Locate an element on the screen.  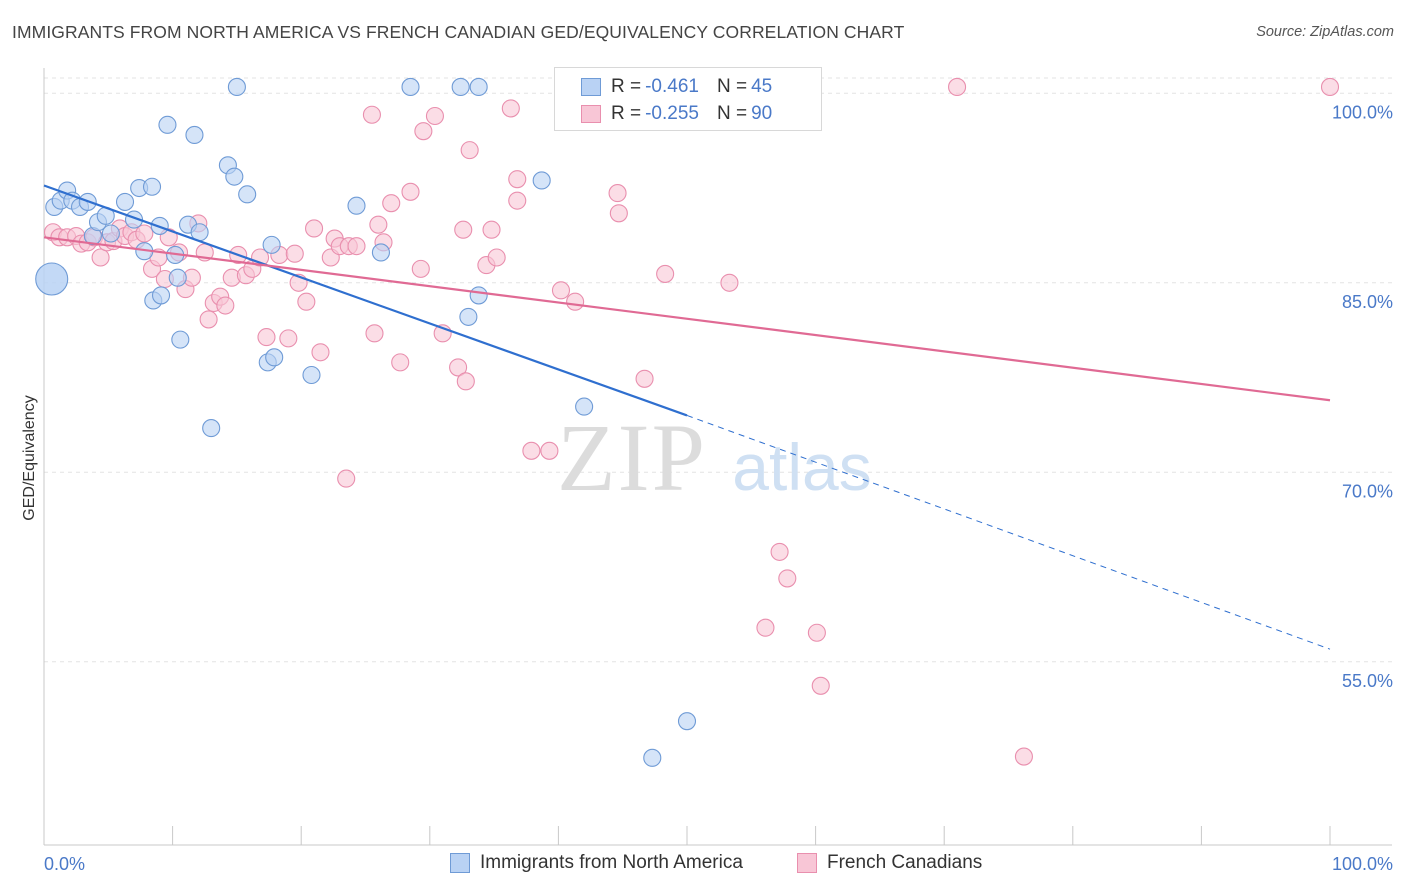
watermark-atlas: atlas is located at coordinates (801, 467).